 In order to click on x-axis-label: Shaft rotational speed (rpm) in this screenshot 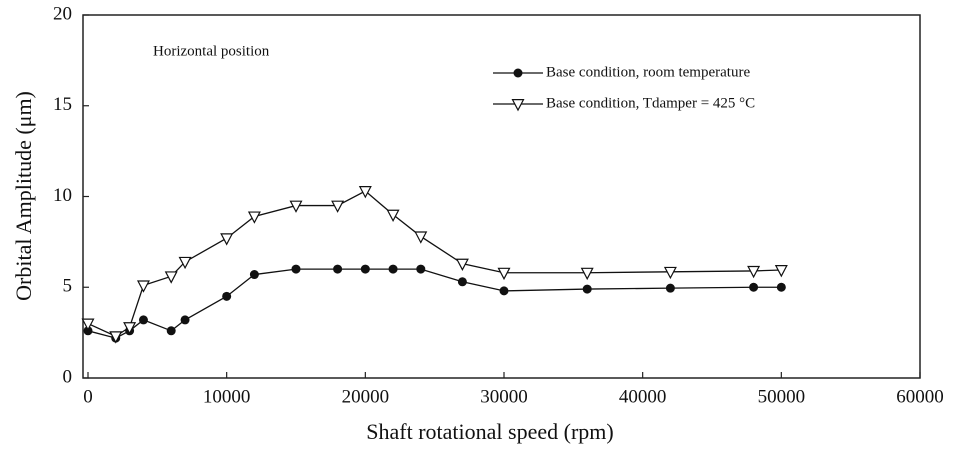, I will do `click(489, 431)`.